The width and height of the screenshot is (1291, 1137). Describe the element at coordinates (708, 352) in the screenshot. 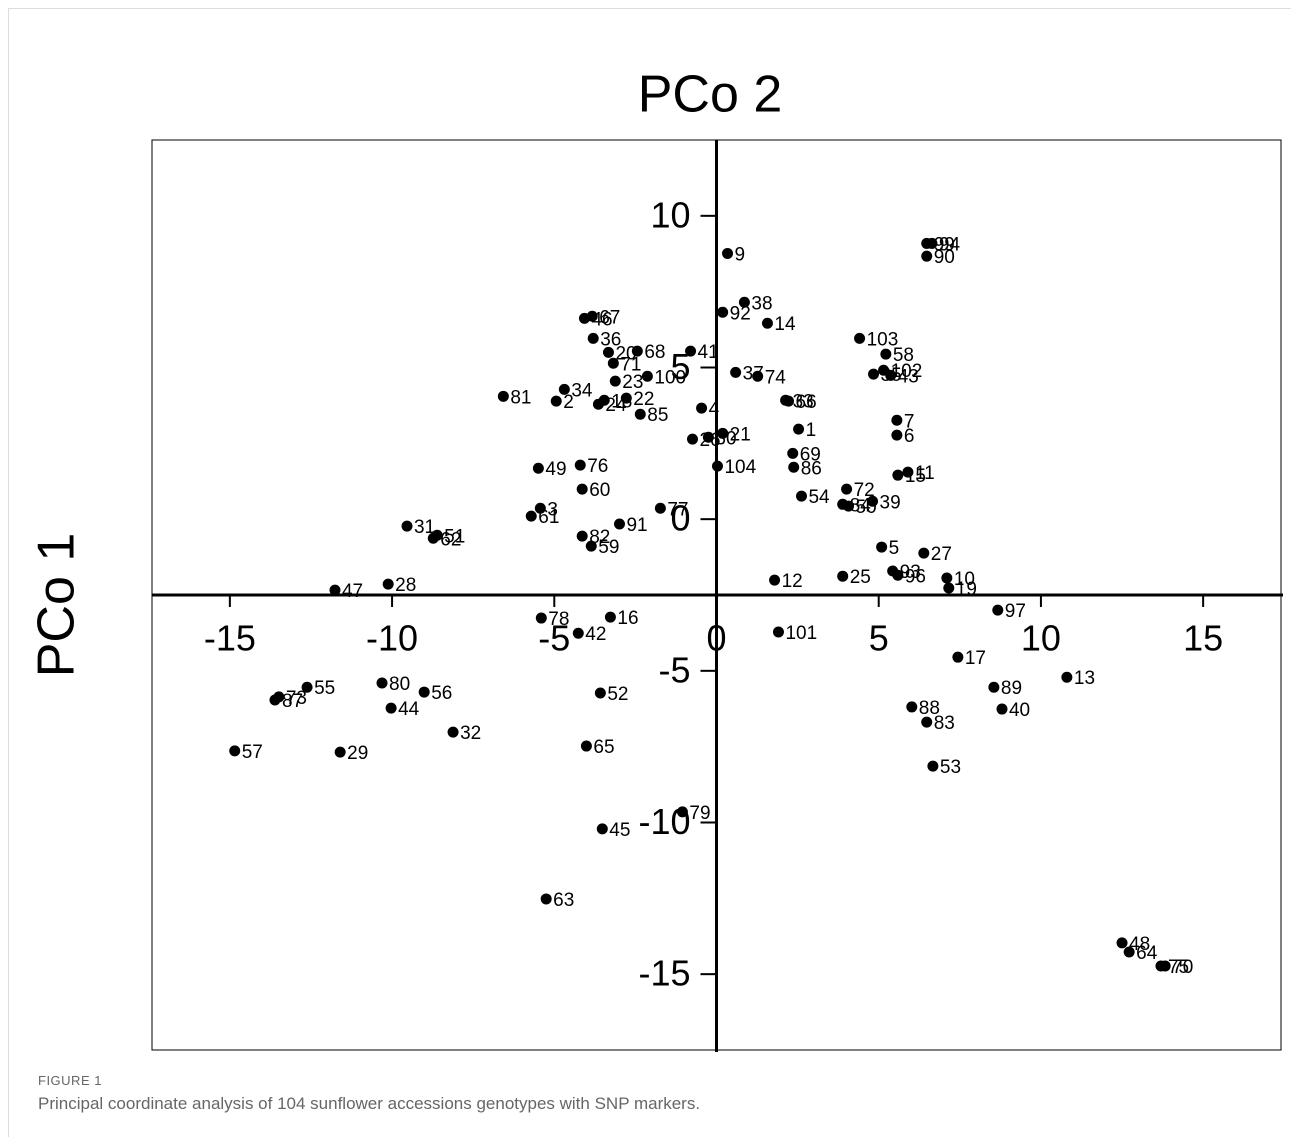

I see `point-label: 41` at that location.